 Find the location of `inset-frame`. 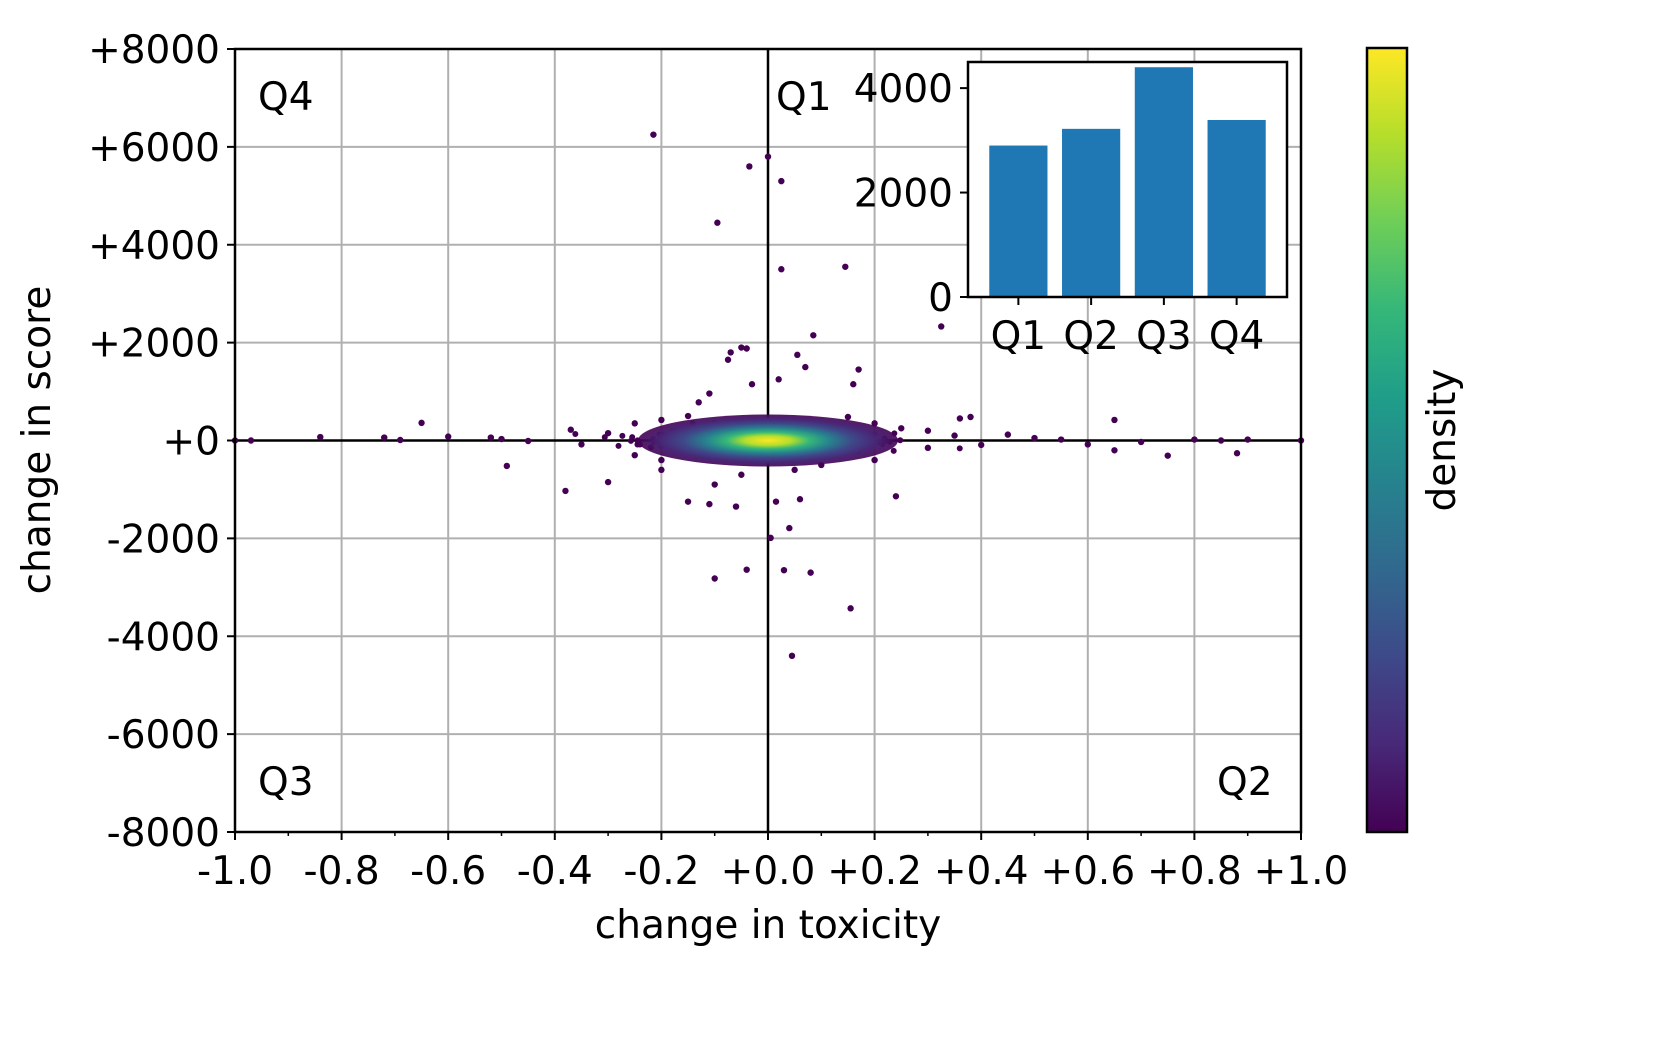

inset-frame is located at coordinates (1127, 179).